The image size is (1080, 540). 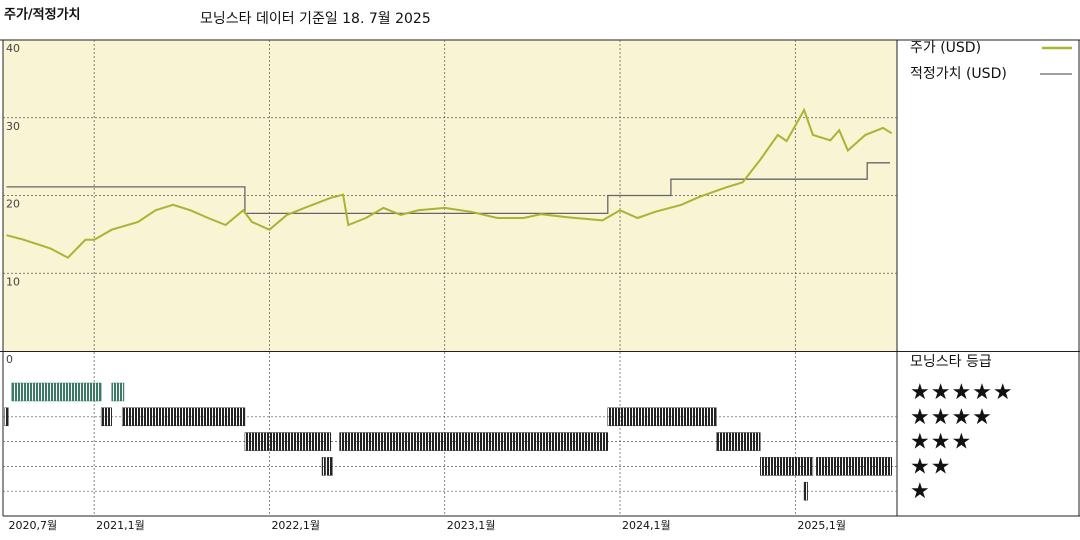 I want to click on x-tick-label: 2022,1월, so click(x=295, y=525).